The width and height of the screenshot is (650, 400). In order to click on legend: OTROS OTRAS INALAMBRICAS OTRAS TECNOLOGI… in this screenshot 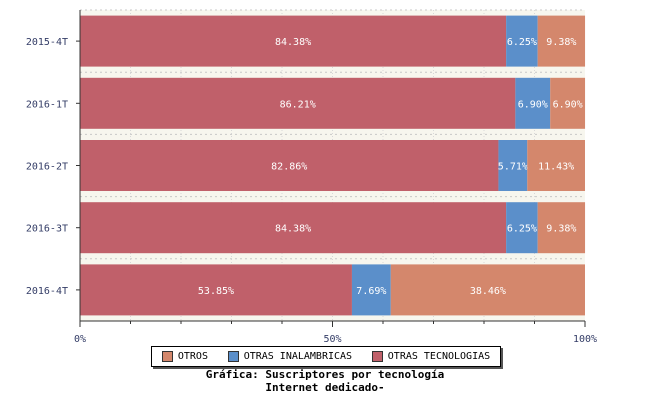, I will do `click(326, 356)`.